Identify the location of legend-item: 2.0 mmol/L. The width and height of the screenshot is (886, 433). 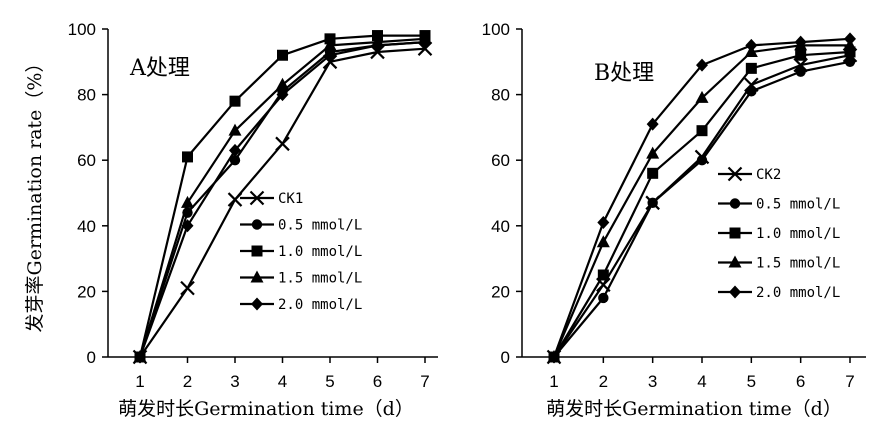
(301, 305).